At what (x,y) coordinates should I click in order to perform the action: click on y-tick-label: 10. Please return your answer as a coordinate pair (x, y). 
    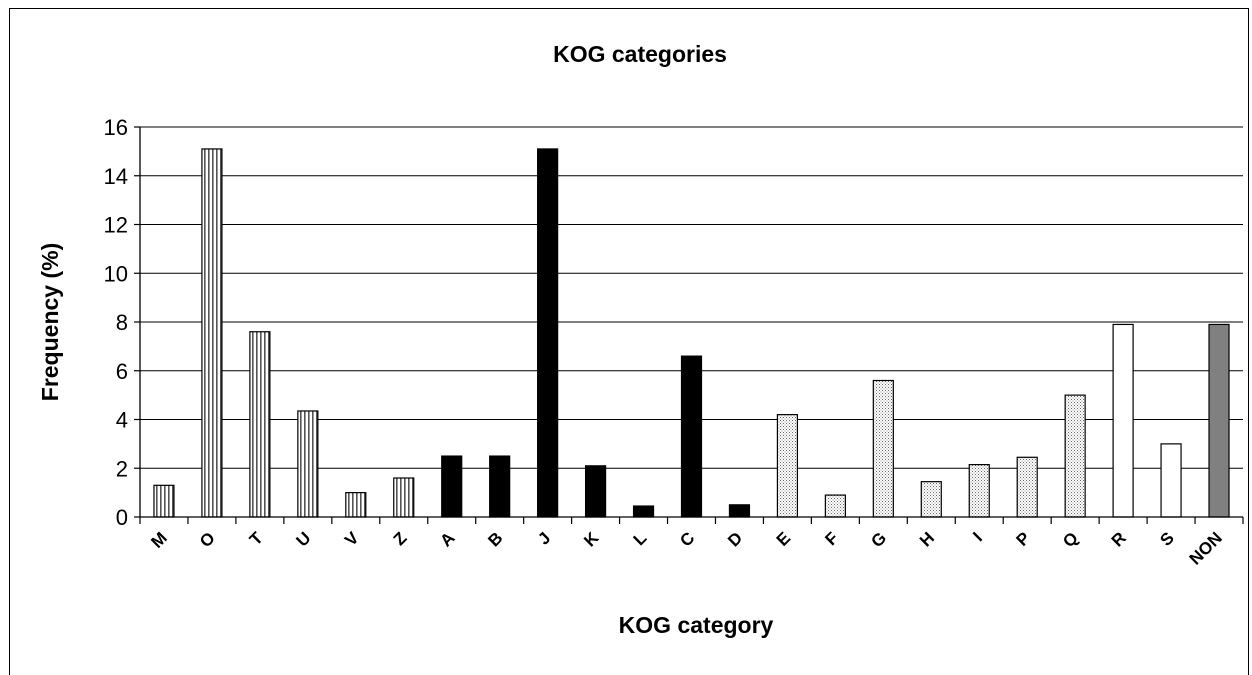
    Looking at the image, I should click on (116, 273).